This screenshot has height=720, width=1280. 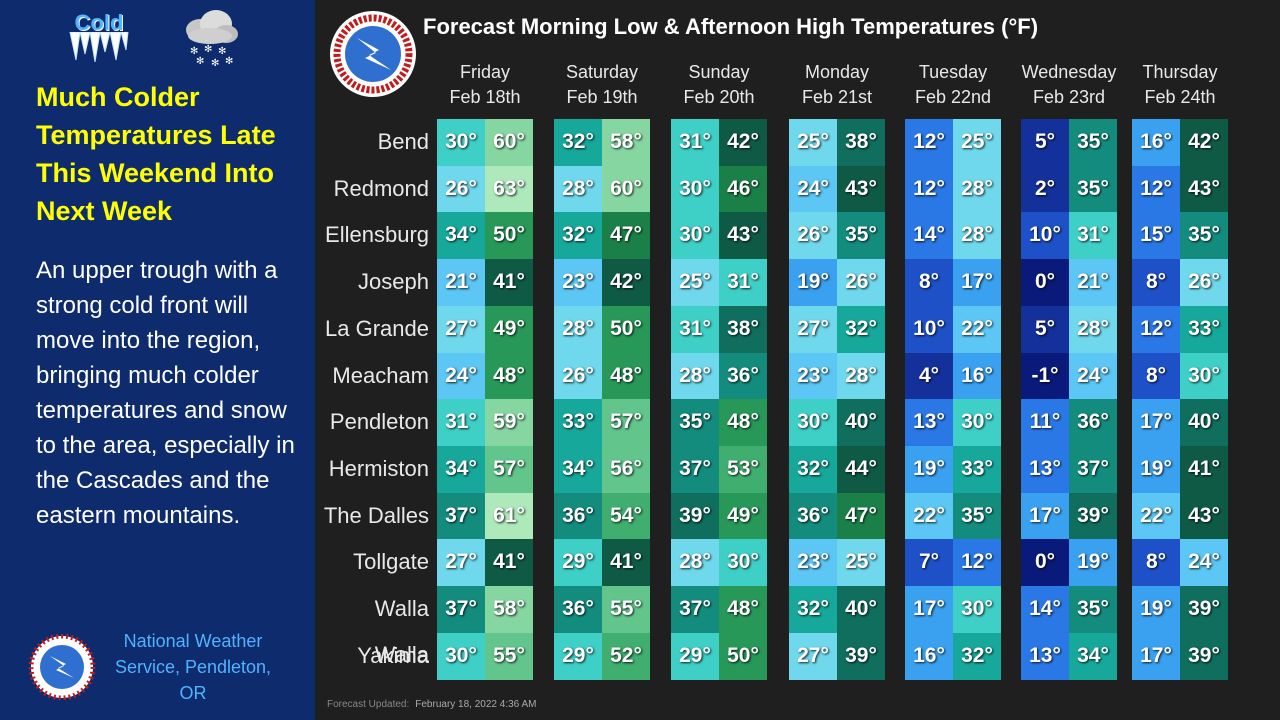 I want to click on low-temp-cell: 34°, so click(x=461, y=469).